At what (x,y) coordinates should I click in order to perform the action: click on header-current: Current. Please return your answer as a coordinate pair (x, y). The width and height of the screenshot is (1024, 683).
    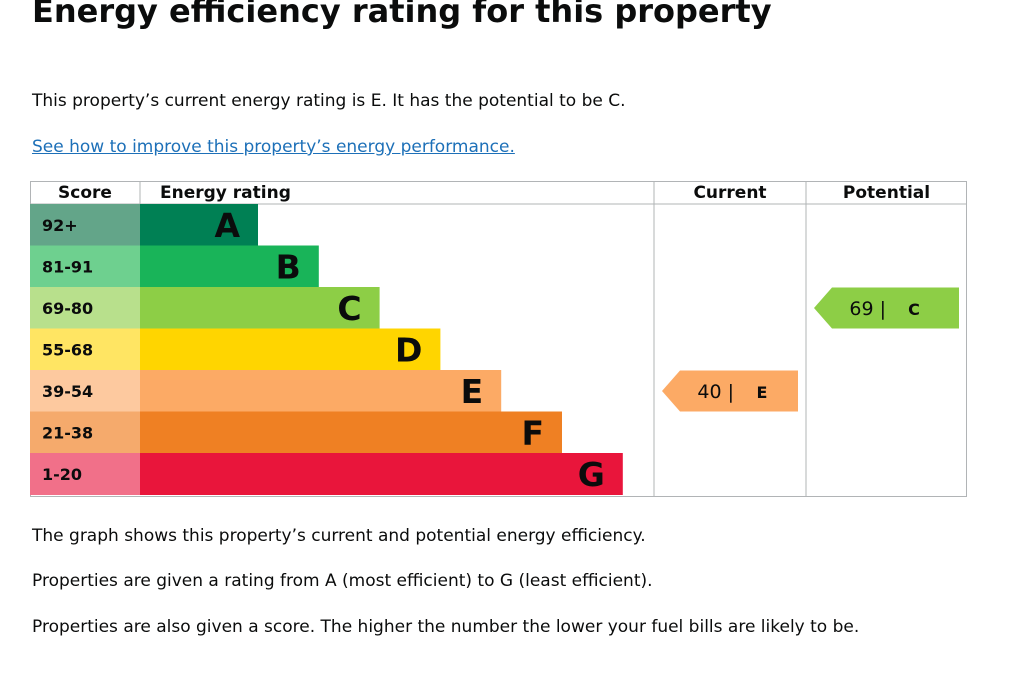
    Looking at the image, I should click on (729, 193).